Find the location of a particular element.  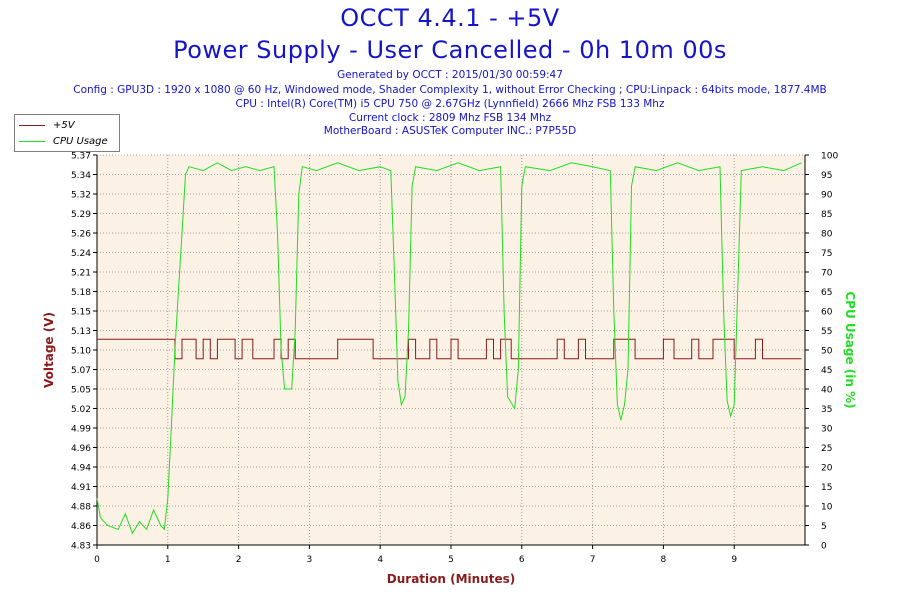

y-left-tick-label: 5.18 is located at coordinates (81, 293).